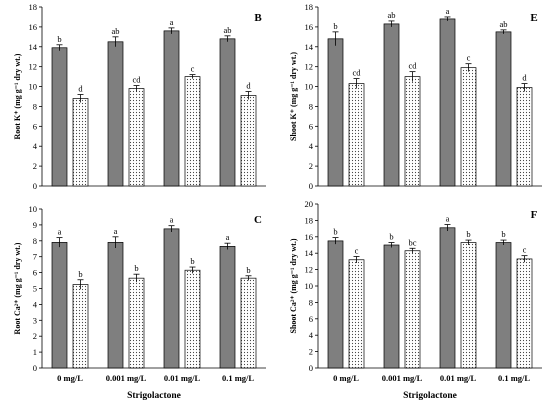 Image resolution: width=550 pixels, height=407 pixels. What do you see at coordinates (293, 96) in the screenshot?
I see `y-axis-label: Shoot K⁺ (mg g⁻¹ dry wt.)` at bounding box center [293, 96].